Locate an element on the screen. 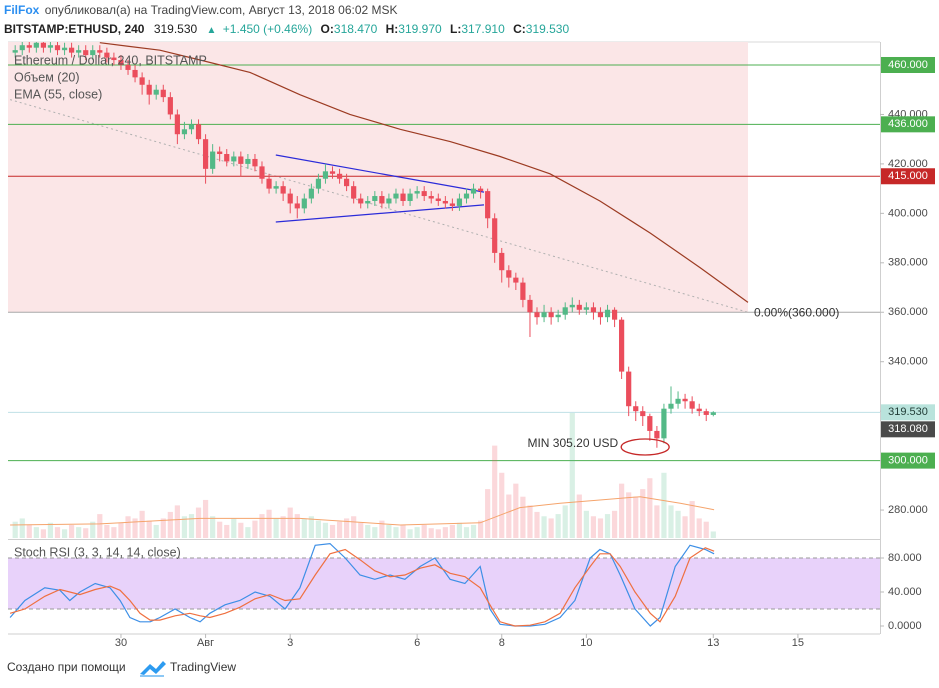  trendline is located at coordinates (380, 173).